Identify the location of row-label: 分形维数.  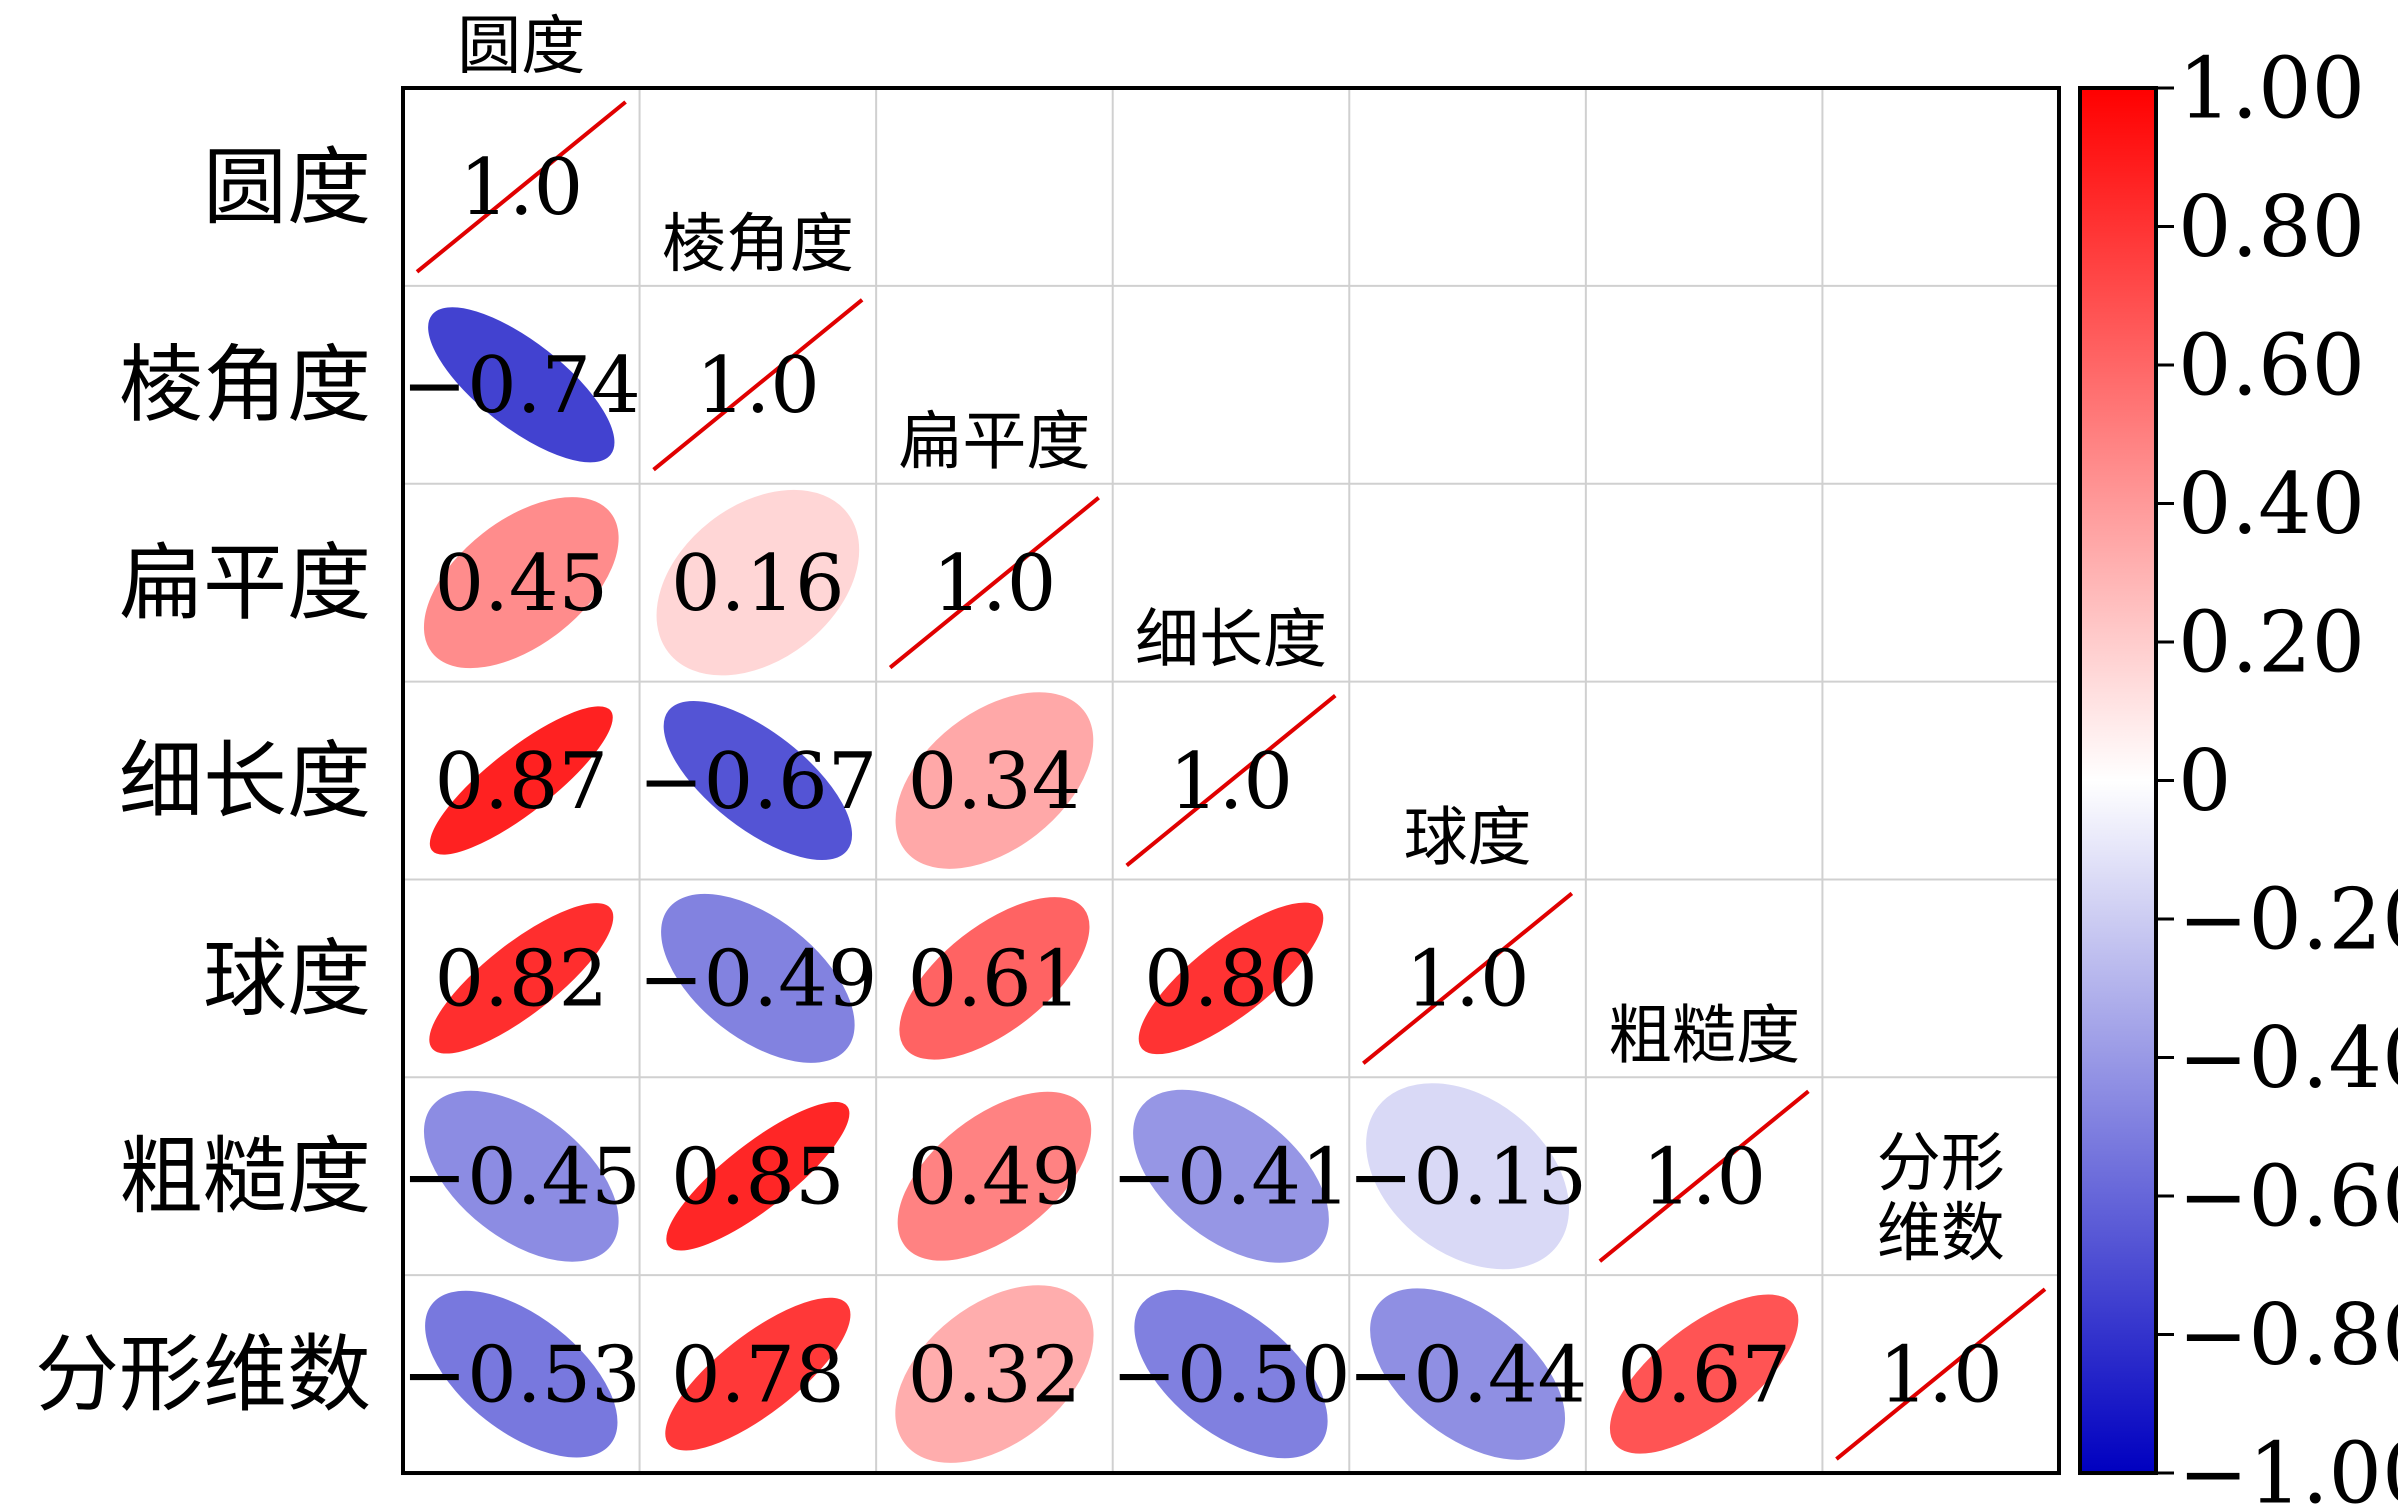
(203, 1374).